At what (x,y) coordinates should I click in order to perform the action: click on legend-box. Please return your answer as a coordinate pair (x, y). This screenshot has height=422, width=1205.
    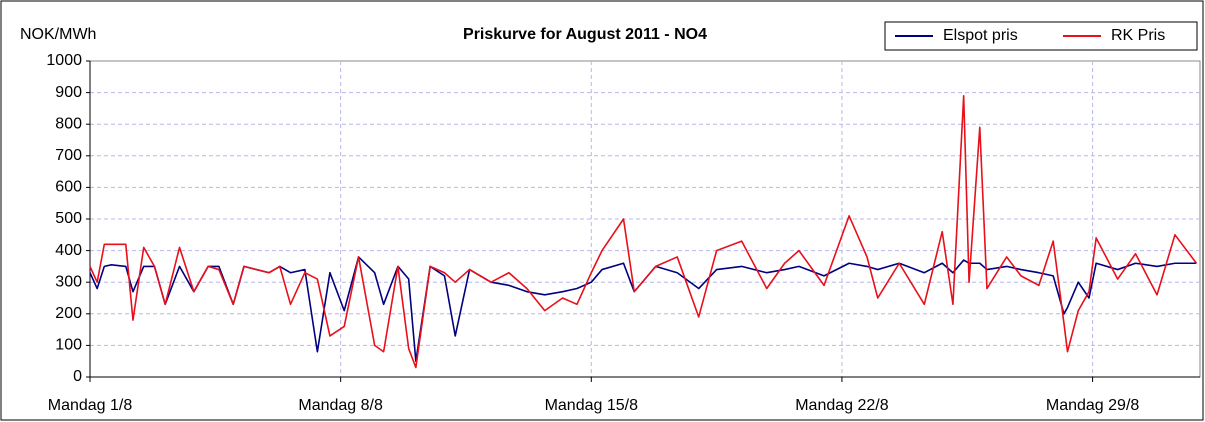
    Looking at the image, I should click on (1041, 36).